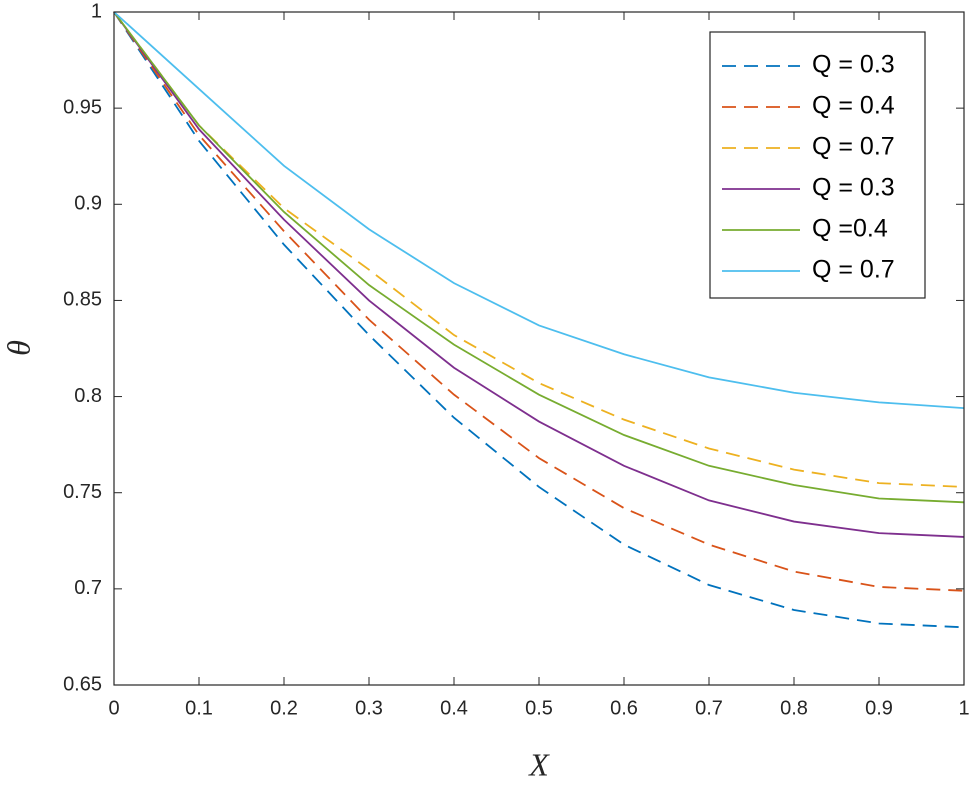 The height and width of the screenshot is (791, 971). What do you see at coordinates (199, 708) in the screenshot?
I see `x-tick-label: 0.1` at bounding box center [199, 708].